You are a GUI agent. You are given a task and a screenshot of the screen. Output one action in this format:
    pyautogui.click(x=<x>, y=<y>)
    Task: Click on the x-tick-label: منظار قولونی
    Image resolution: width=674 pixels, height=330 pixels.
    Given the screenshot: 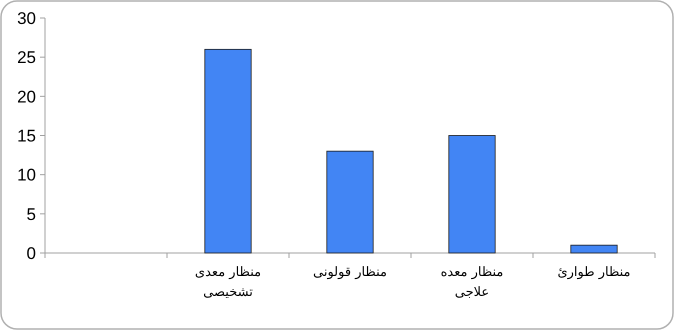 What is the action you would take?
    pyautogui.click(x=350, y=273)
    